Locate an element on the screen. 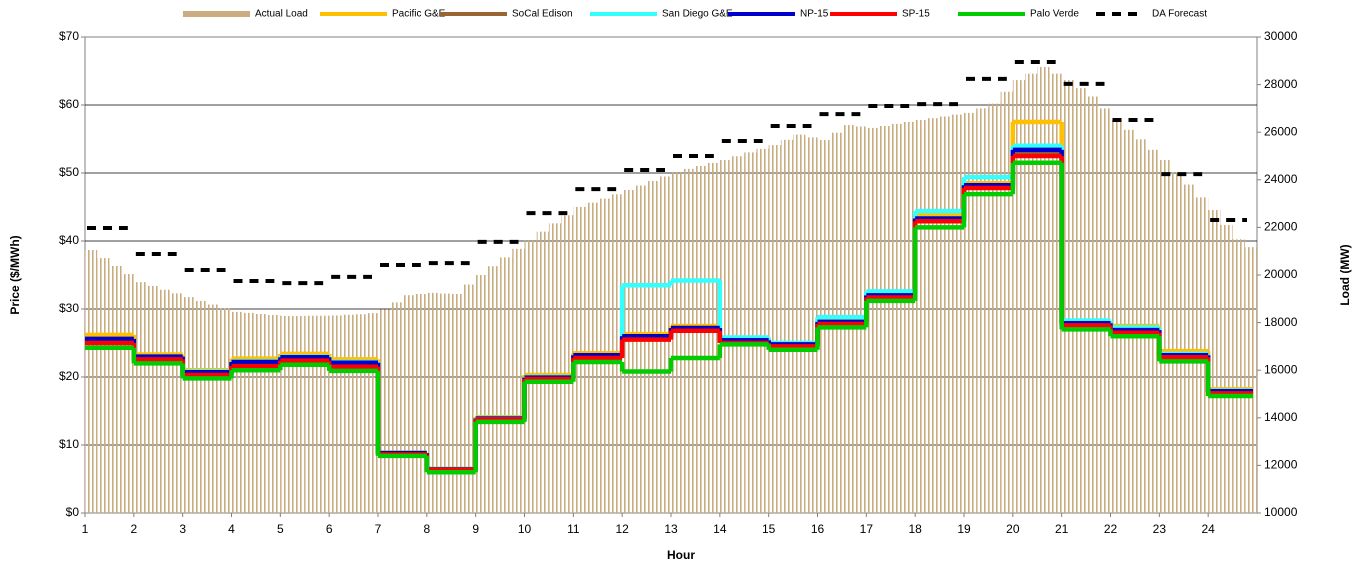 Image resolution: width=1362 pixels, height=565 pixels. x-tick-label: 10 is located at coordinates (525, 529).